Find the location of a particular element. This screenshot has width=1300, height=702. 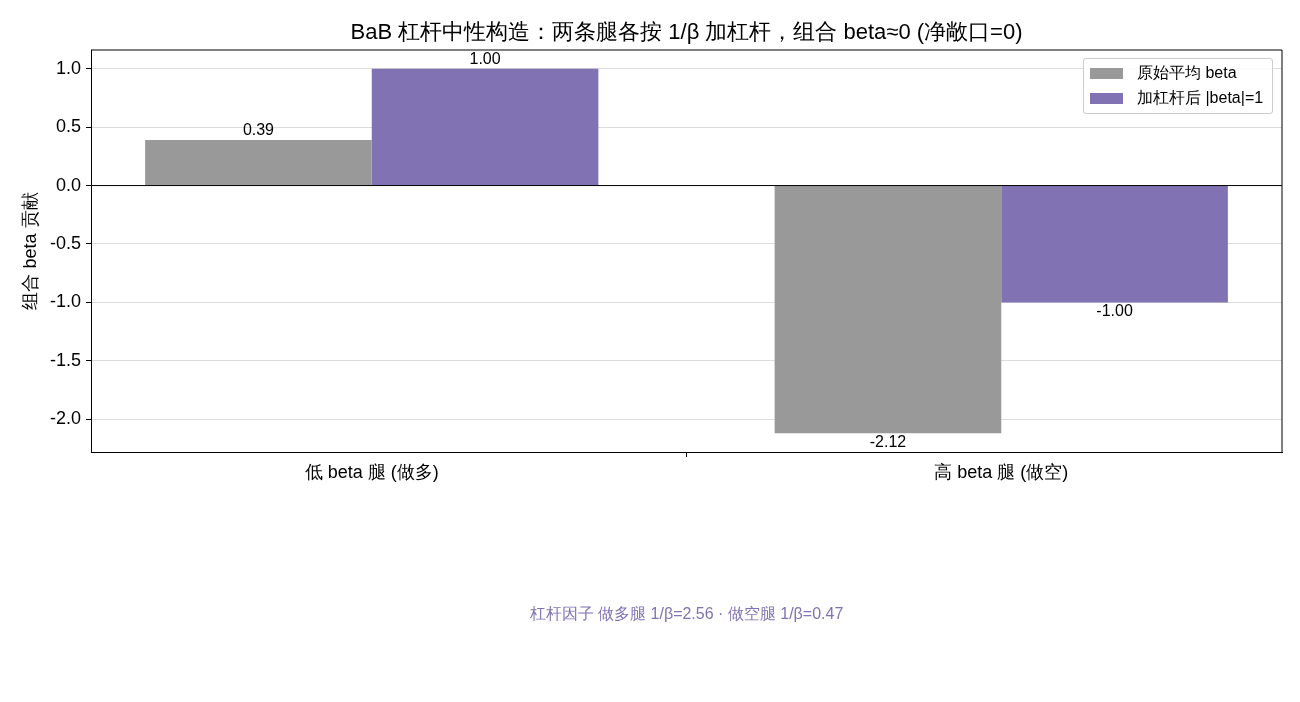

y-tick-label: -1.5 is located at coordinates (65, 359).